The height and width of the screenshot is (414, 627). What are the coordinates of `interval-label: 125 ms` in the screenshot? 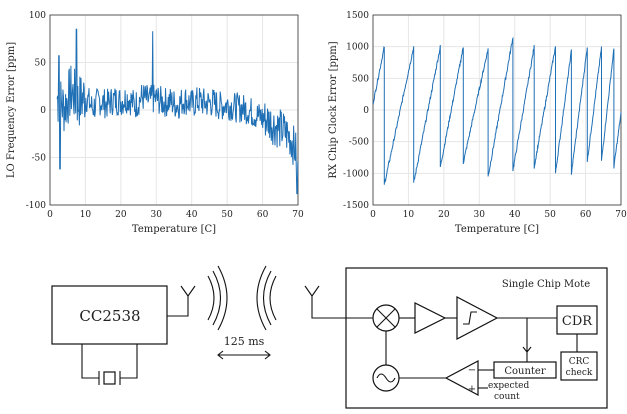 It's located at (244, 341).